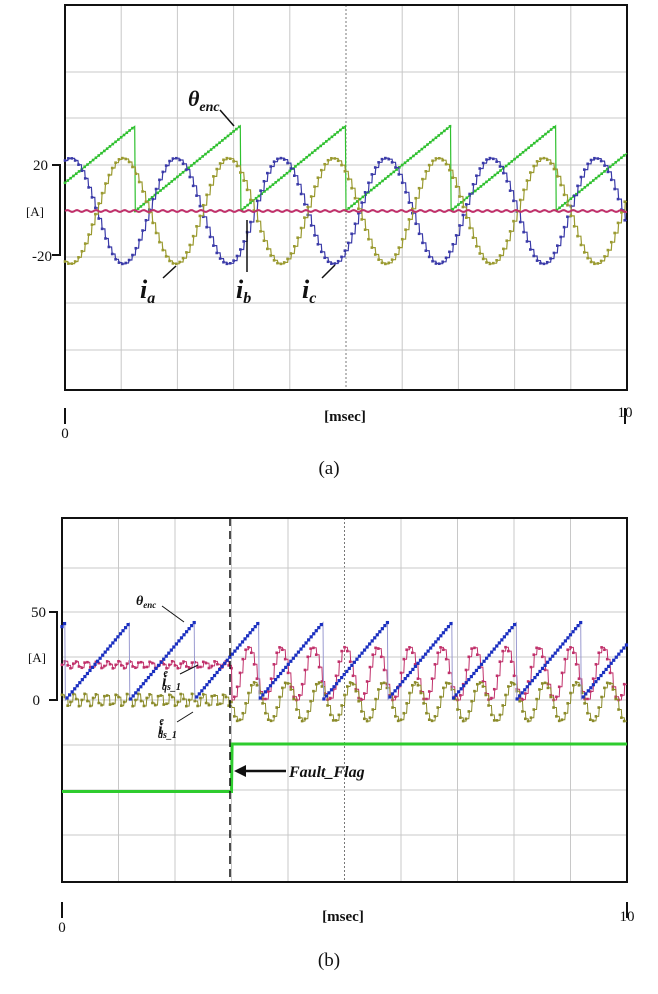  I want to click on x-label-a: [msec], so click(345, 417).